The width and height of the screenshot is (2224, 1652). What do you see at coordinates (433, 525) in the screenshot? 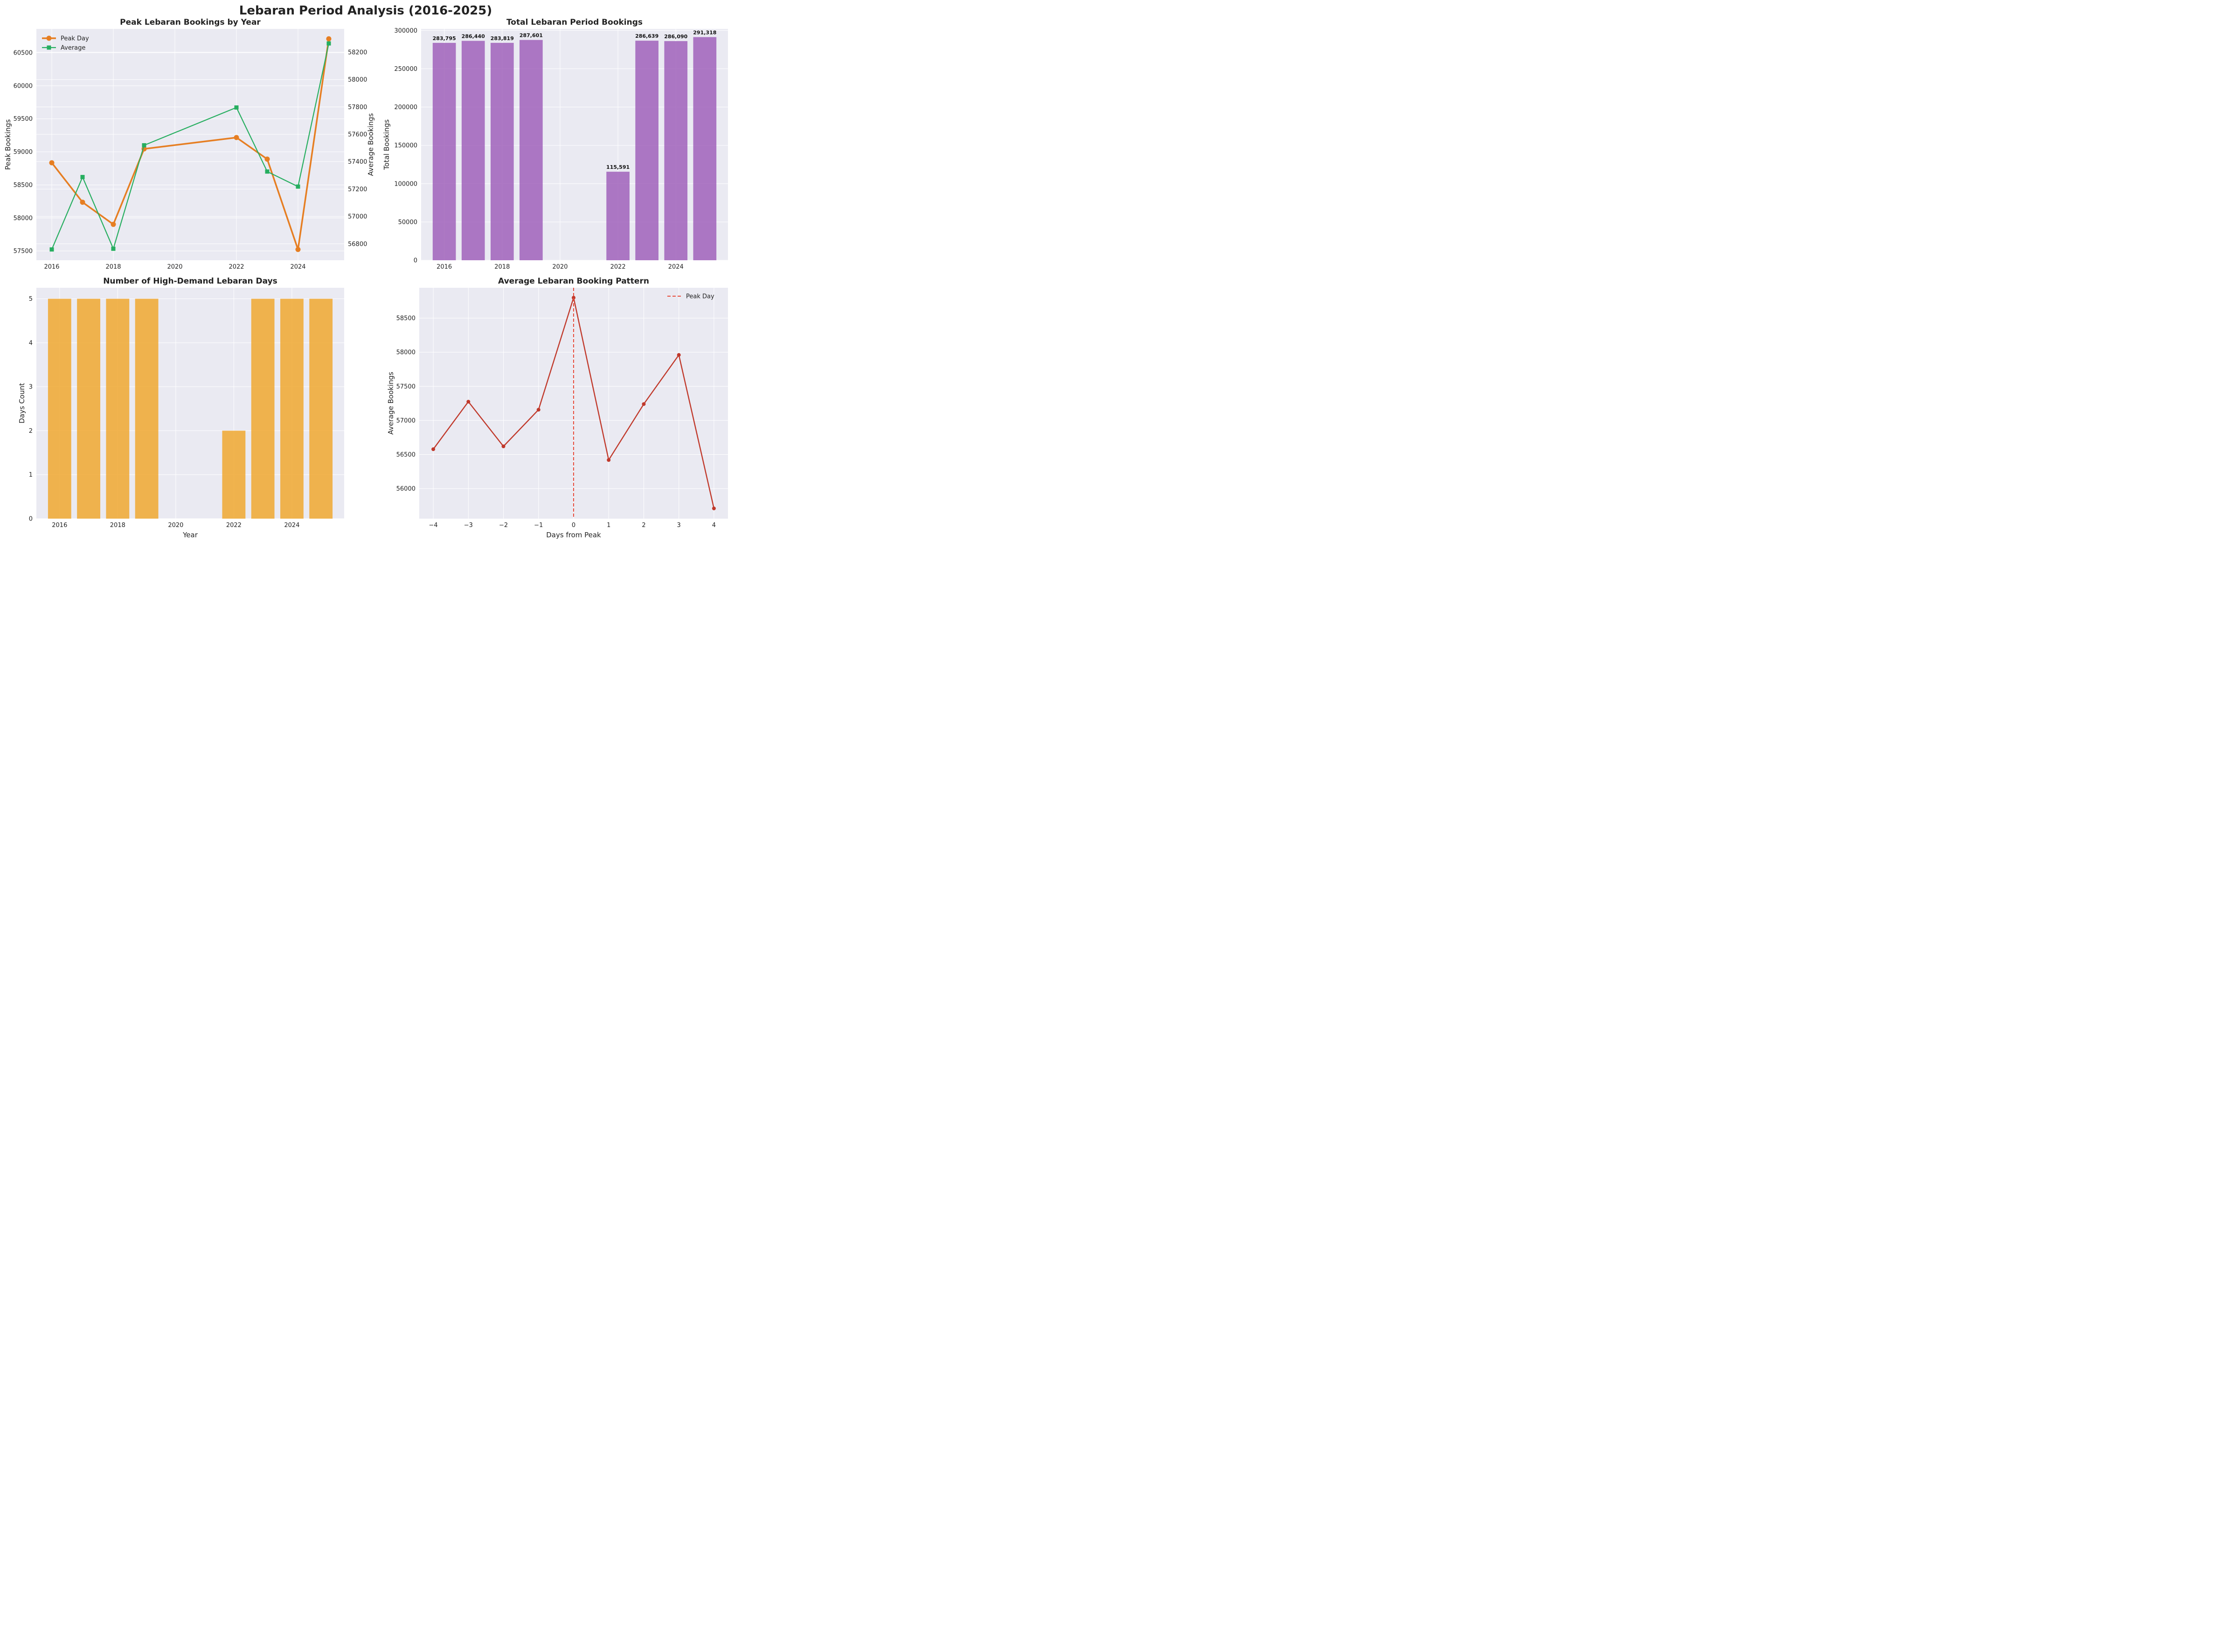
I see `x-tick-label: −4` at bounding box center [433, 525].